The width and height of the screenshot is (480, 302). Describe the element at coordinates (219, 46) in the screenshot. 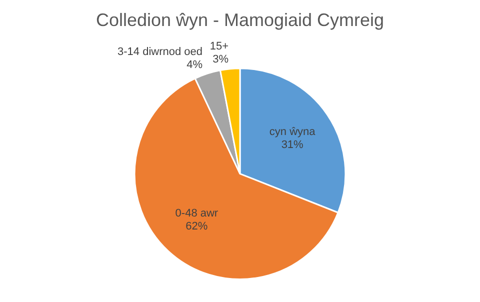

I see `slice-label: 15+` at that location.